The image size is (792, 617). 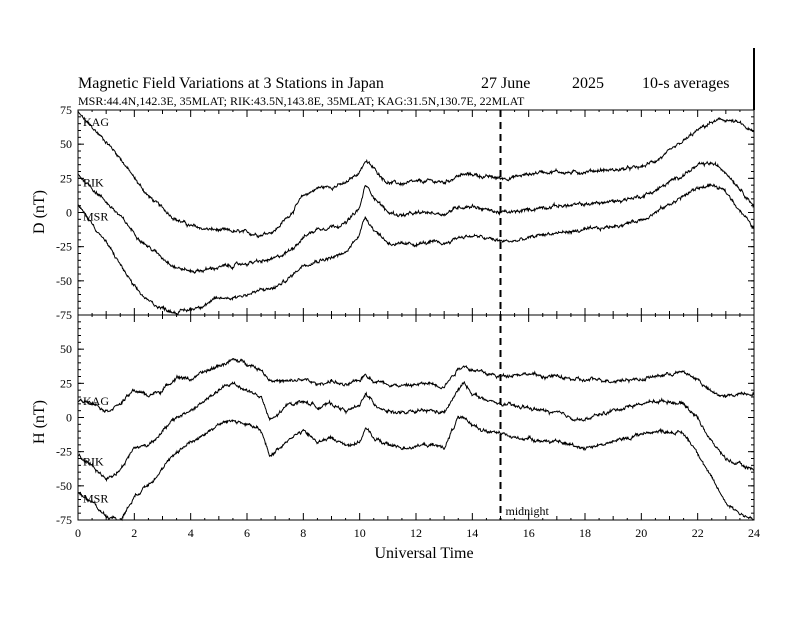 What do you see at coordinates (64, 520) in the screenshot?
I see `y-tick-label-h: -75` at bounding box center [64, 520].